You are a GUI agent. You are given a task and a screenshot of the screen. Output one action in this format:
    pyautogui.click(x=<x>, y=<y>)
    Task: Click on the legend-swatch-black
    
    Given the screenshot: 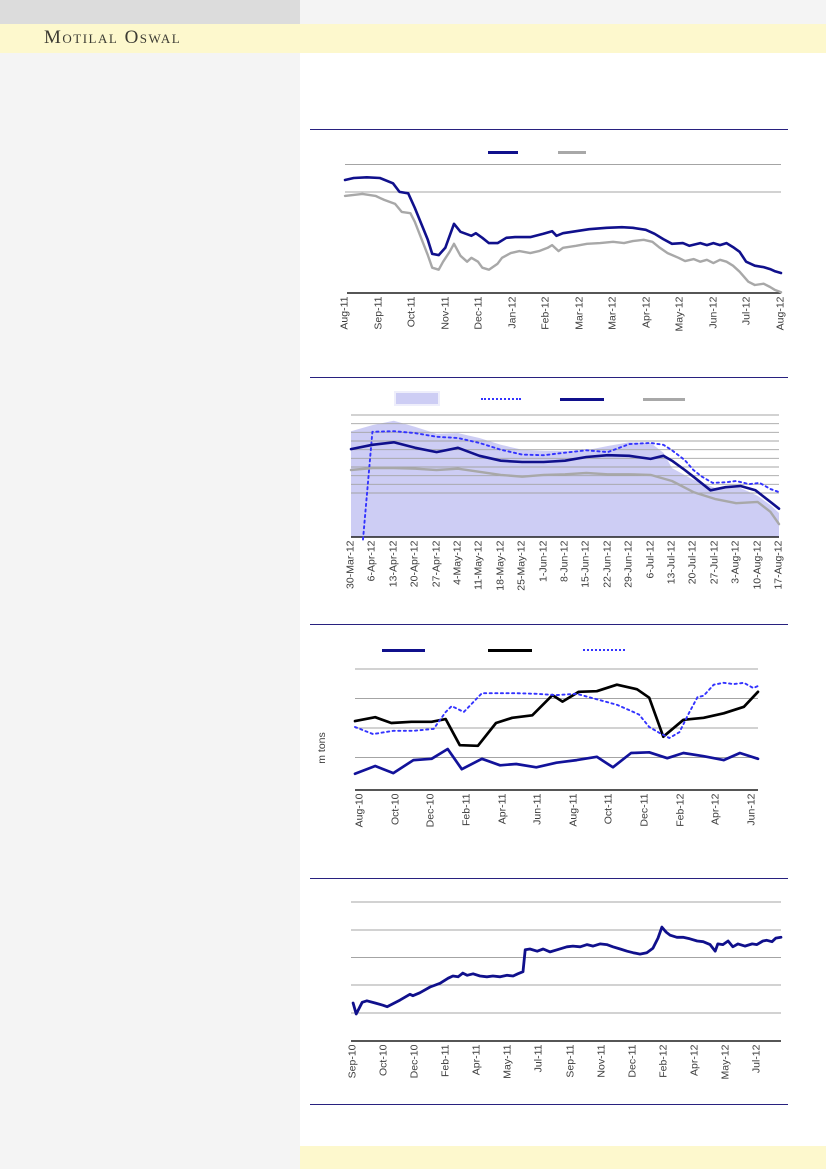 What is the action you would take?
    pyautogui.click(x=510, y=650)
    